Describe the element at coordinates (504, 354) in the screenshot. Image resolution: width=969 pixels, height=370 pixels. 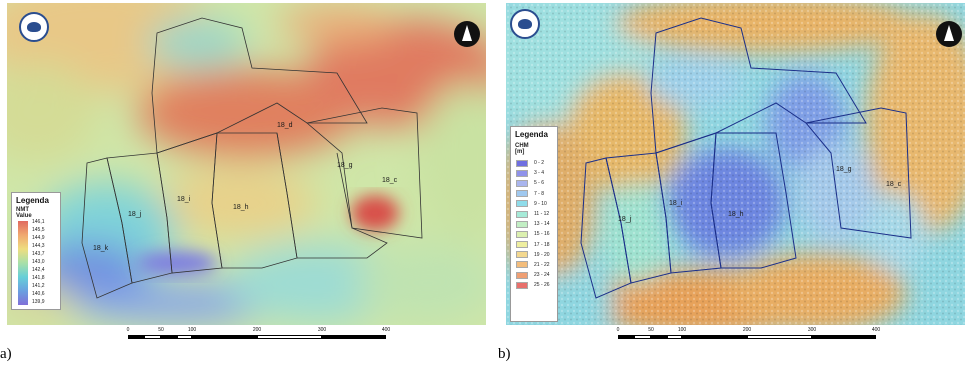
I see `panel-caption-b: b)` at that location.